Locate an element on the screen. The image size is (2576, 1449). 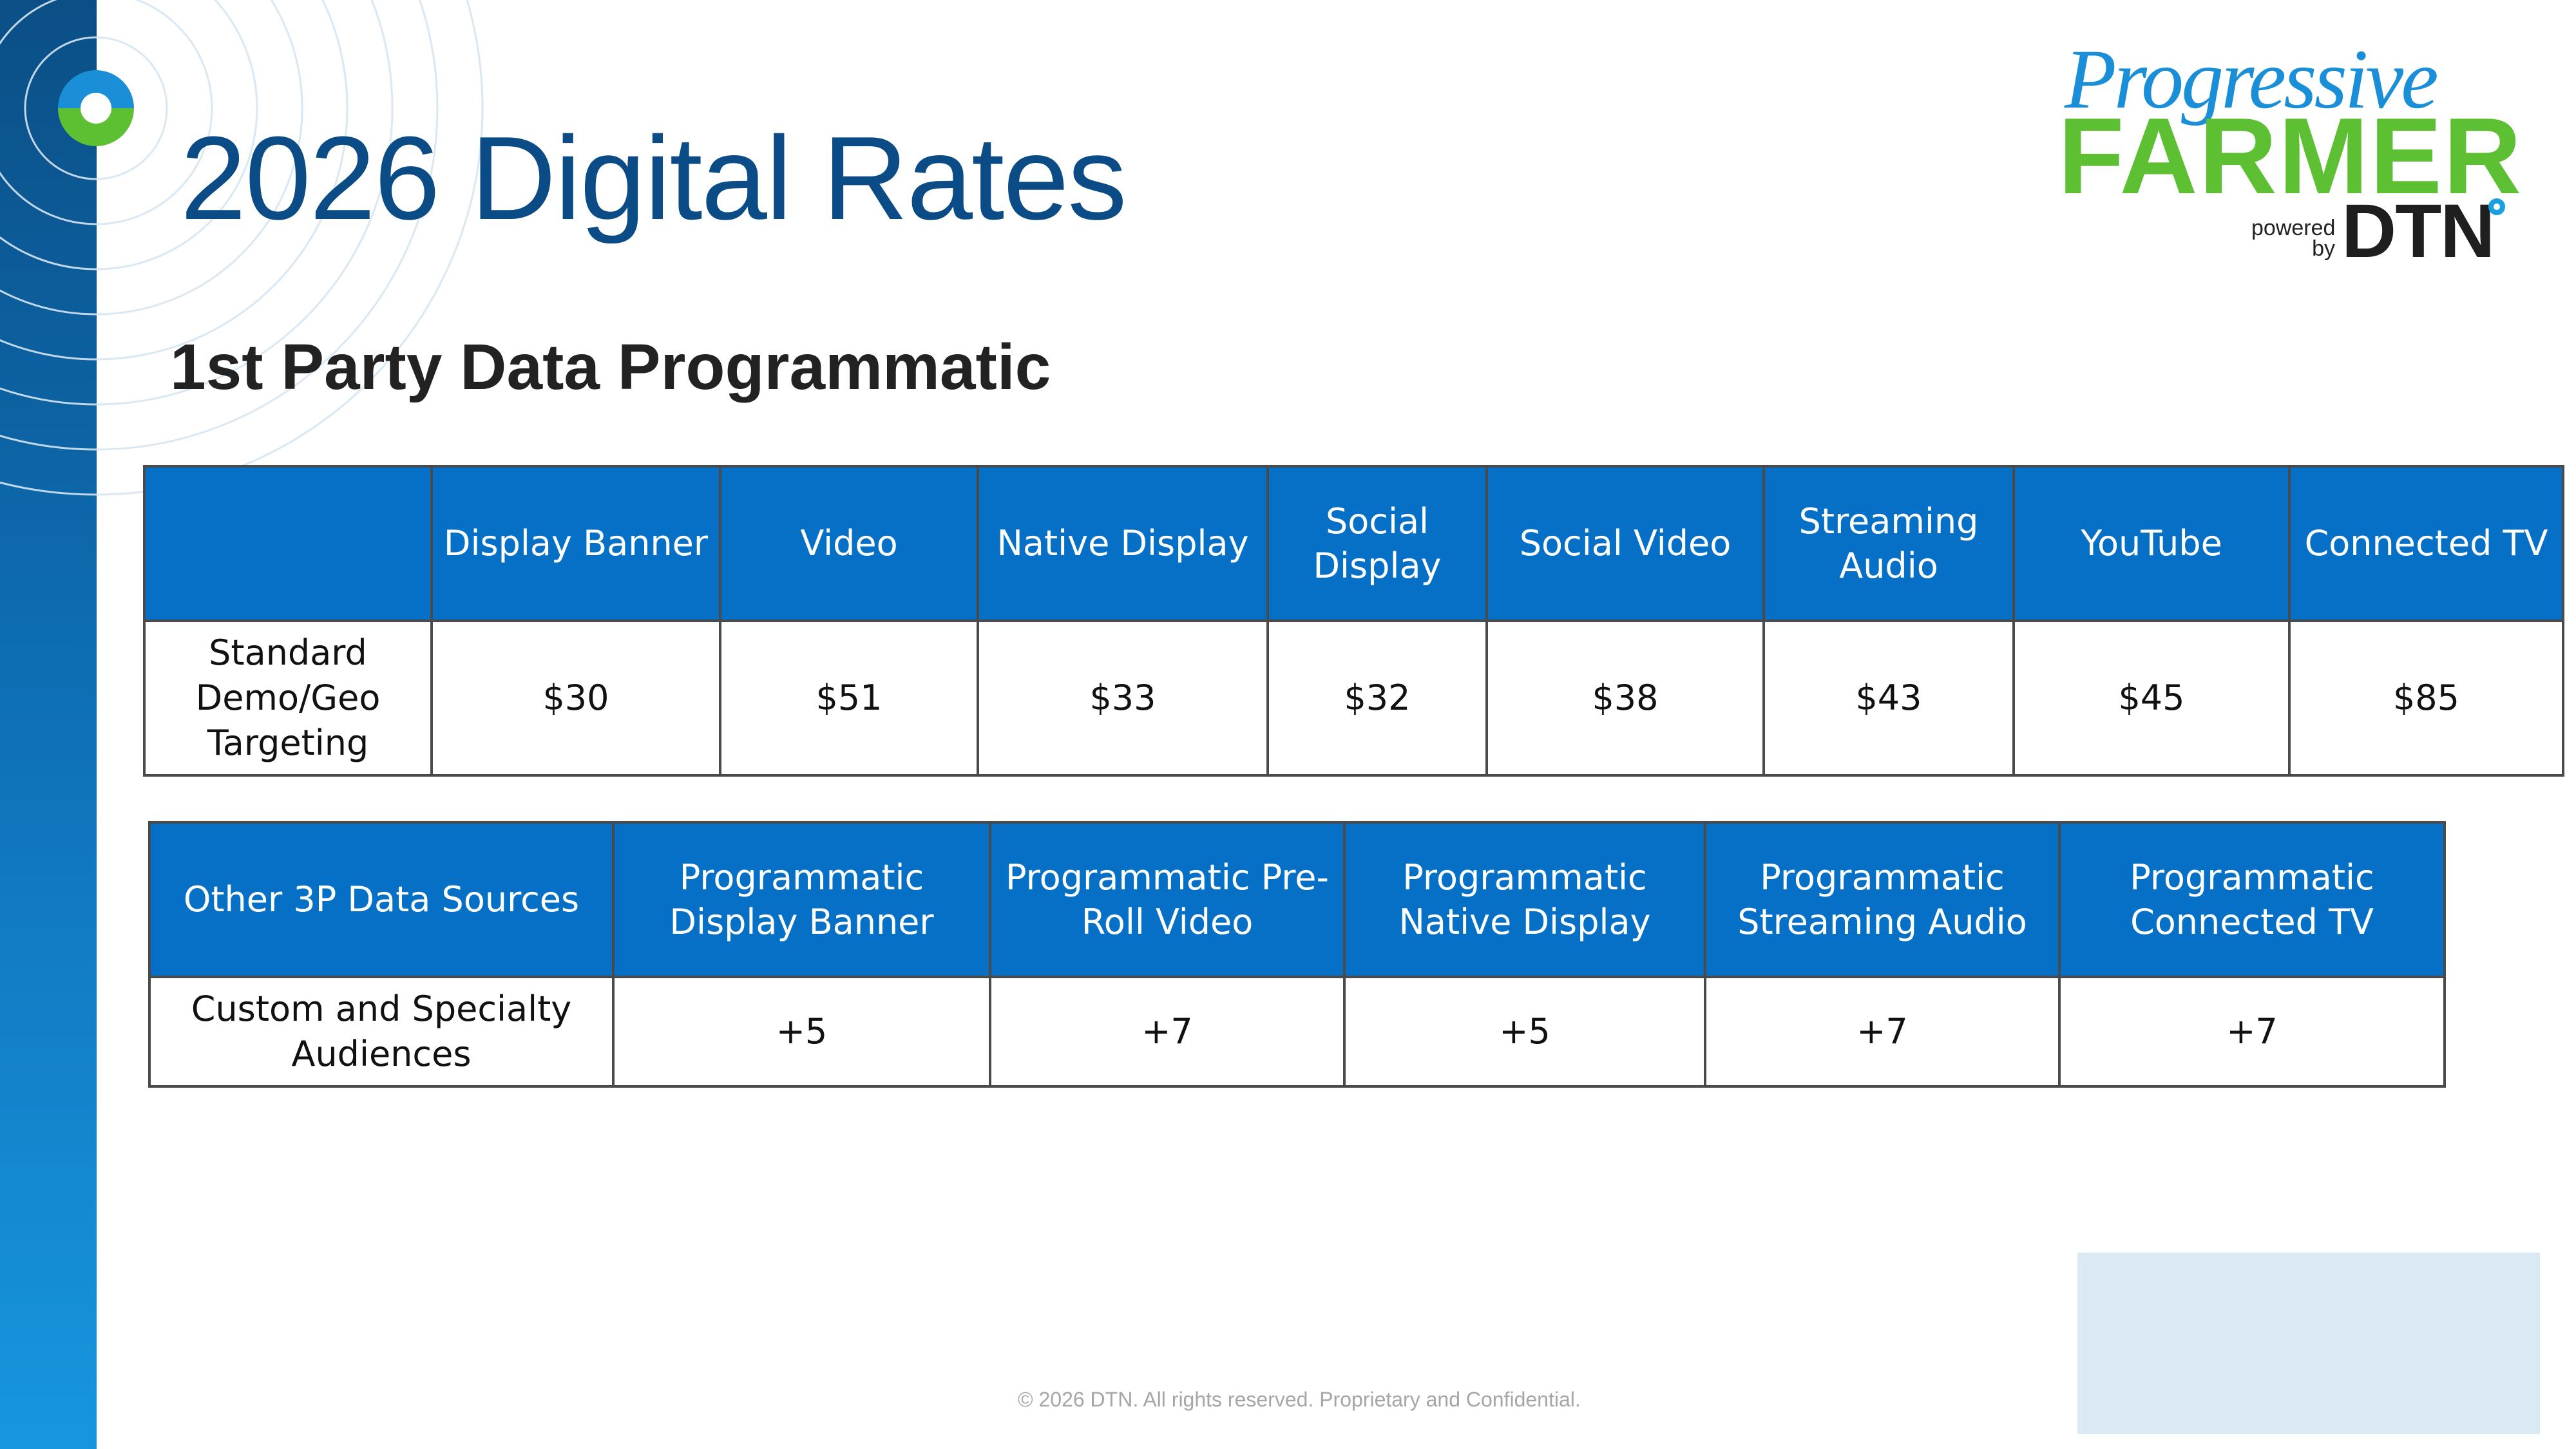
rate-cell: $85 is located at coordinates (2426, 698).